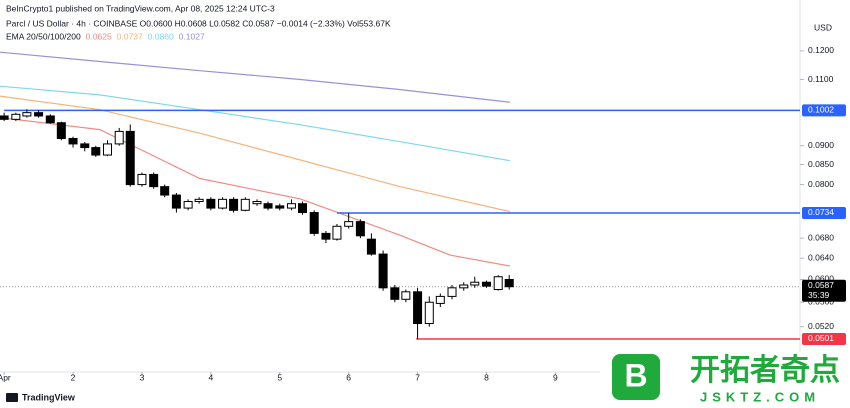 The width and height of the screenshot is (850, 408). I want to click on level-label: 0.0734, so click(821, 212).